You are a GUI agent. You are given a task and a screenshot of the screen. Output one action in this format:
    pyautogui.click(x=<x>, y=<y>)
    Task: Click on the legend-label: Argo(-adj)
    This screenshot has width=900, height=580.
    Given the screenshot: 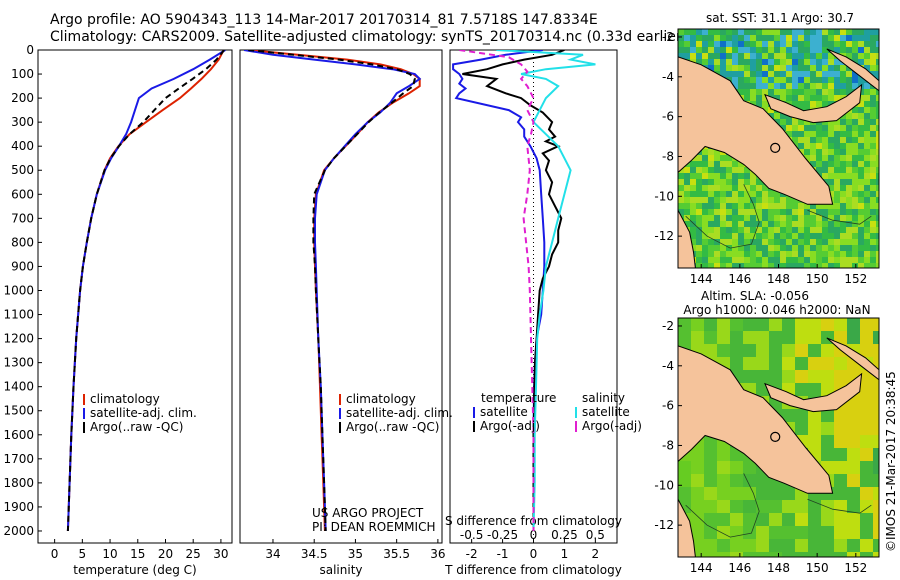 What is the action you would take?
    pyautogui.click(x=510, y=426)
    